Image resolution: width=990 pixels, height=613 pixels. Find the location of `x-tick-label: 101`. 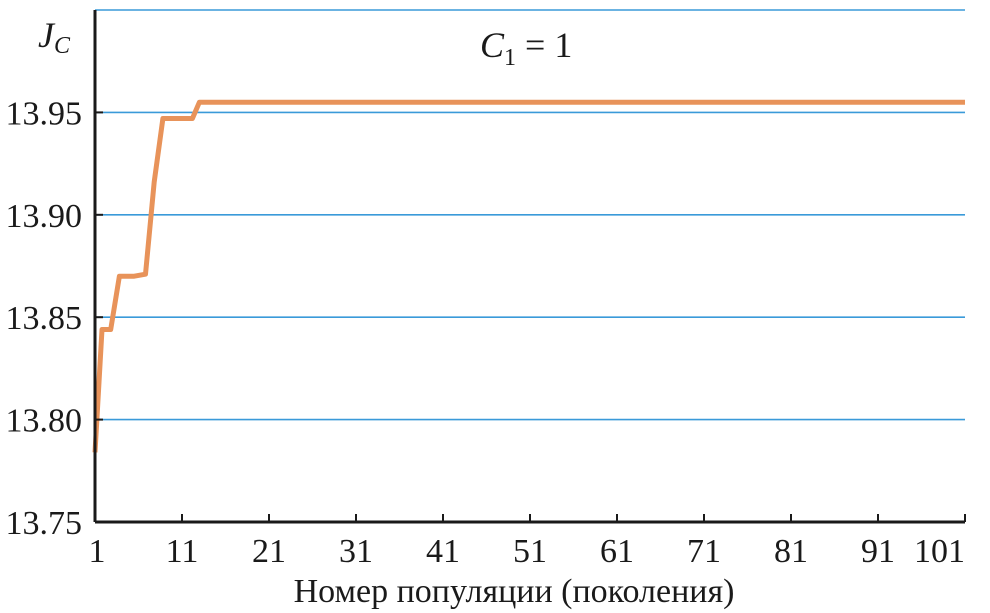

x-tick-label: 101 is located at coordinates (939, 551).